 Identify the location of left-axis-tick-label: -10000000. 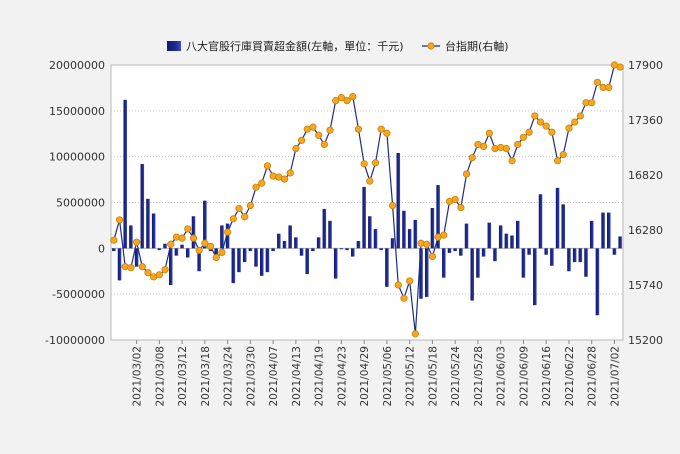
(75, 340).